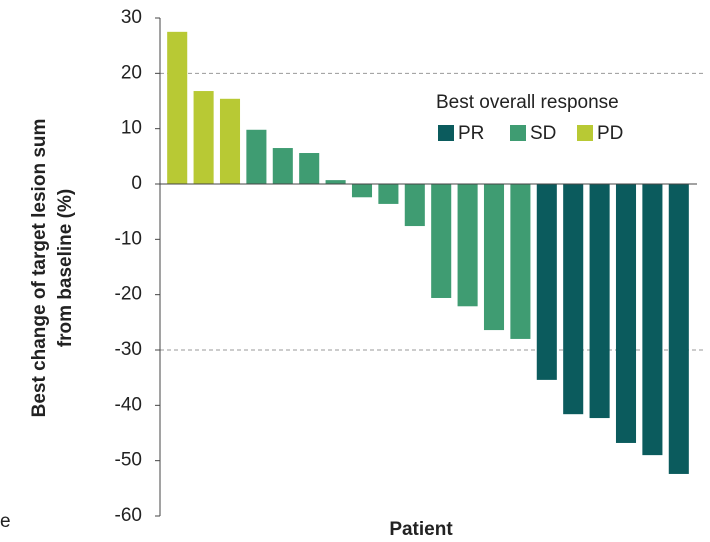 This screenshot has width=710, height=542. What do you see at coordinates (128, 349) in the screenshot?
I see `y-tick-label: -30` at bounding box center [128, 349].